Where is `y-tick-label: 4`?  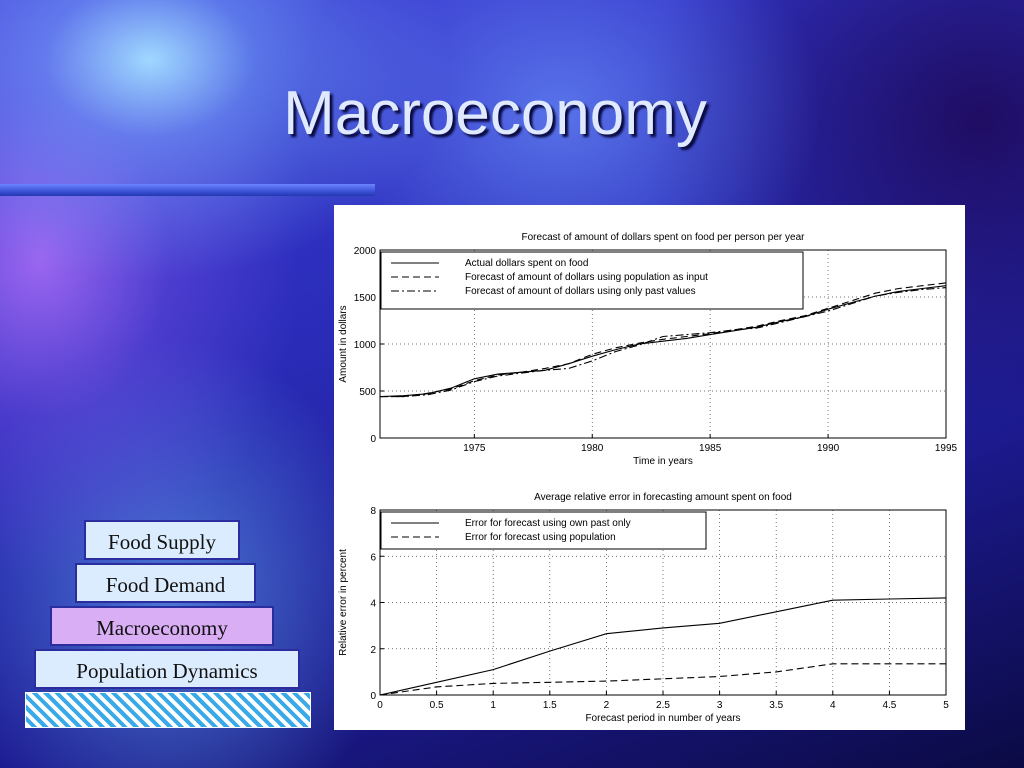
y-tick-label: 4 is located at coordinates (373, 604).